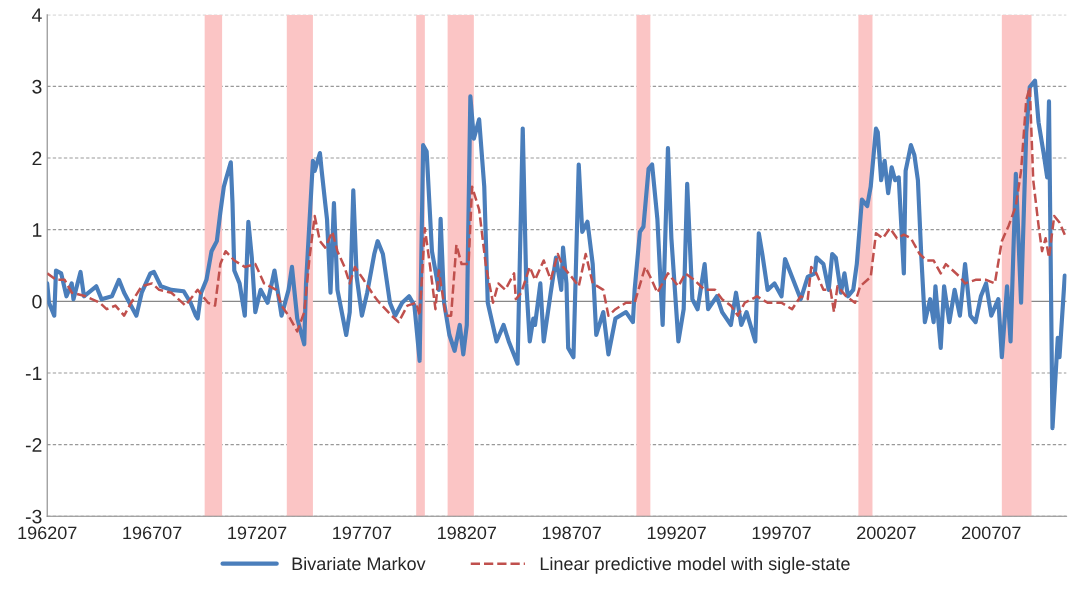 The image size is (1073, 590). I want to click on x-tick-label: 197707, so click(362, 533).